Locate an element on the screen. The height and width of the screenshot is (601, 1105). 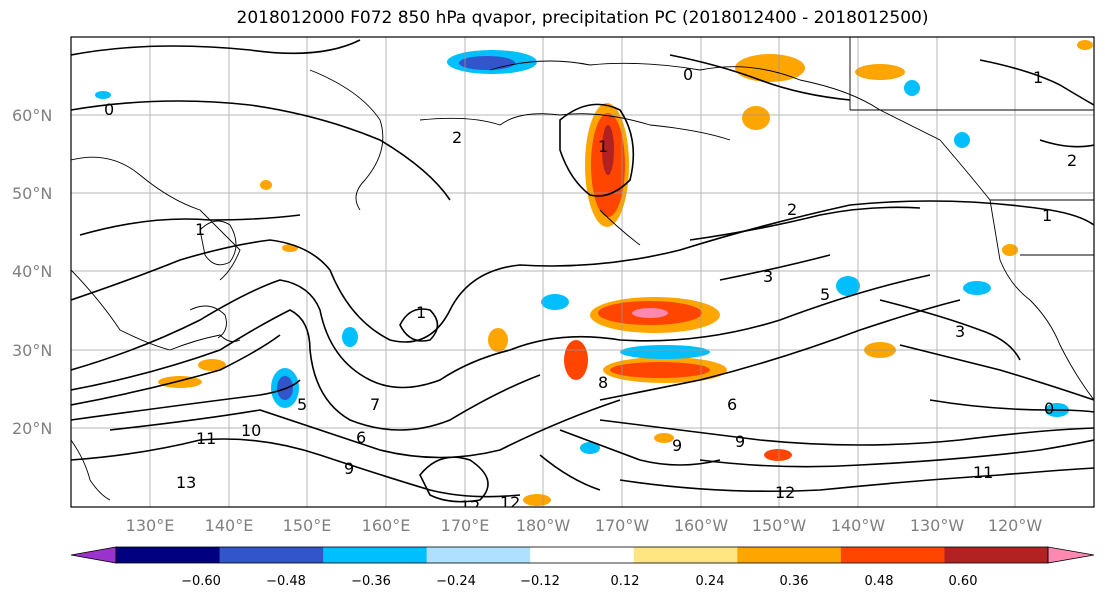
lon-label: 180°W is located at coordinates (543, 525).